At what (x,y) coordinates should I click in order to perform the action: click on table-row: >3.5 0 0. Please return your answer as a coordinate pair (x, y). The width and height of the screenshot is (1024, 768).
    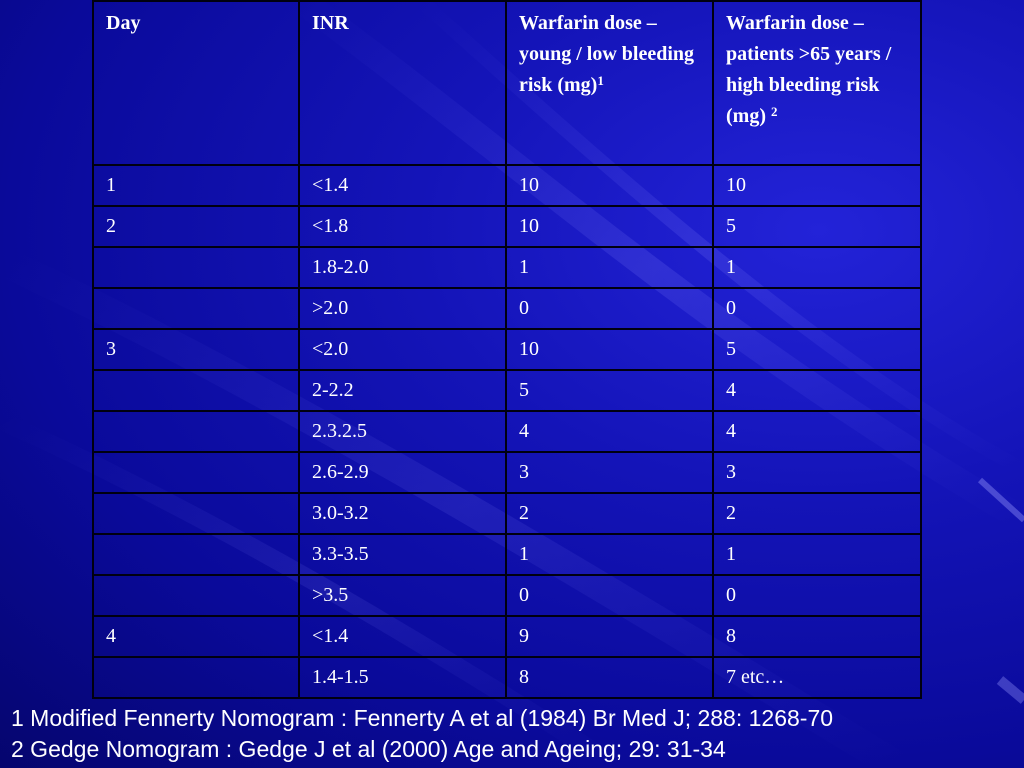
    Looking at the image, I should click on (507, 595).